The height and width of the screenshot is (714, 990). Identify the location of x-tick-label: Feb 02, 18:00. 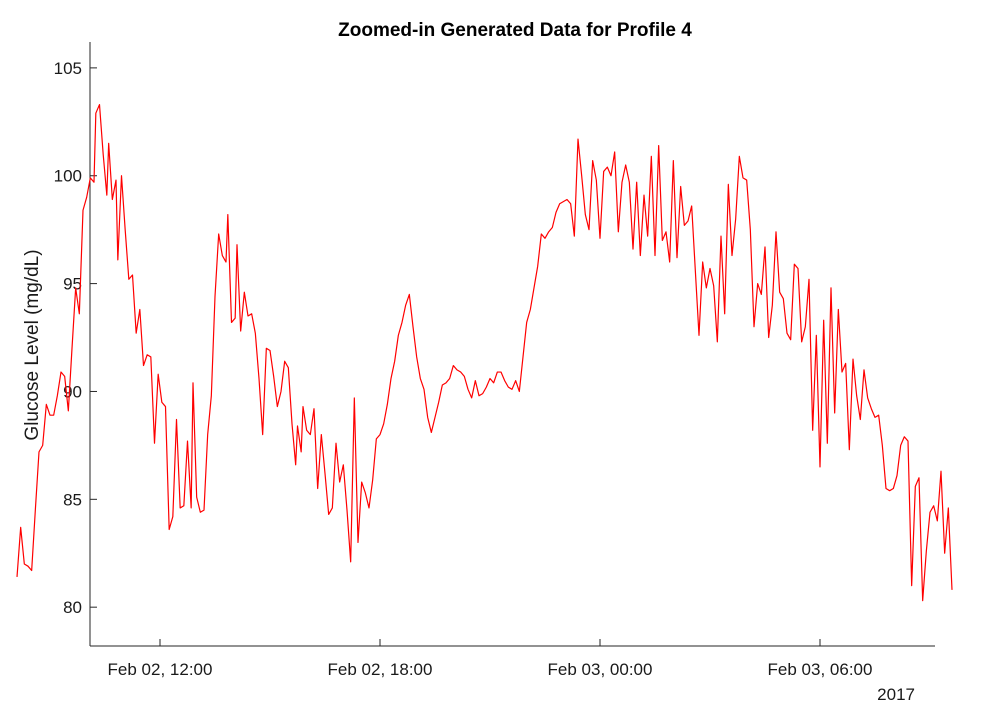
(380, 669).